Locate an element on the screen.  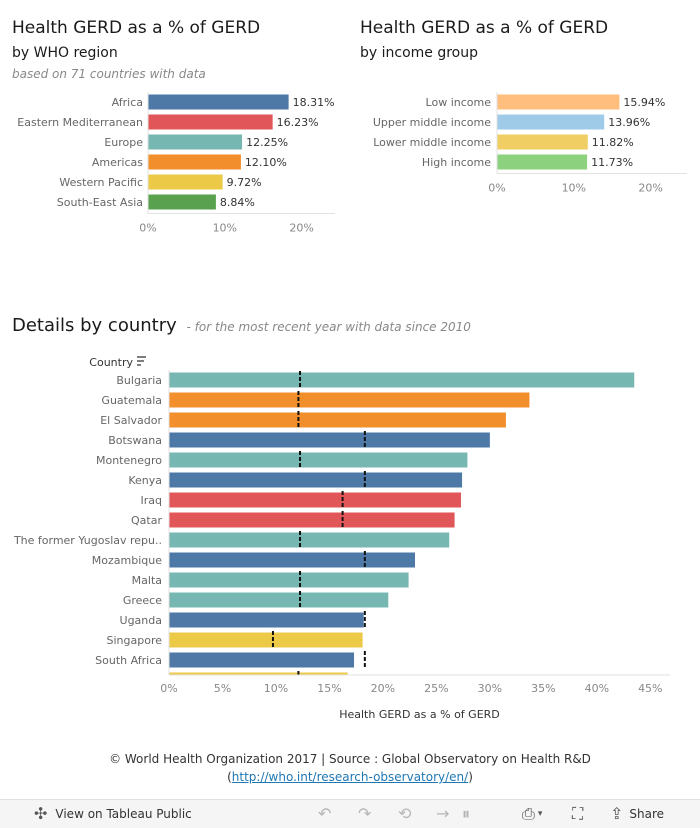
country-label: South Africa is located at coordinates (128, 660).